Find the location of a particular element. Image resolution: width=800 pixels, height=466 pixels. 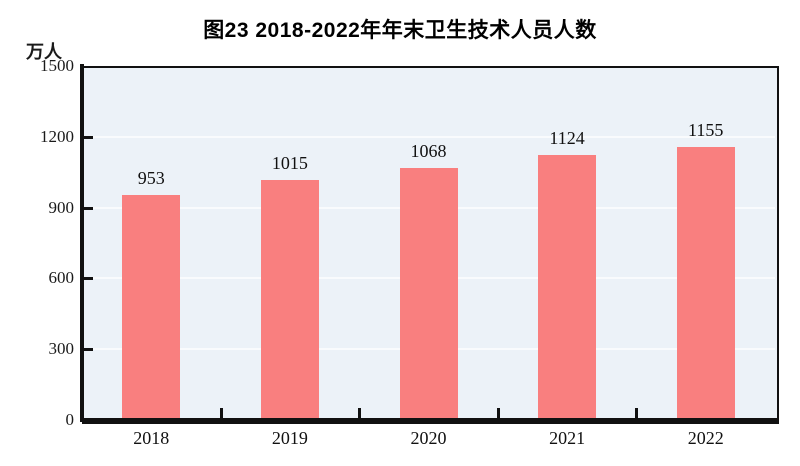

bar-value-label-2022: 1155 is located at coordinates (706, 130).